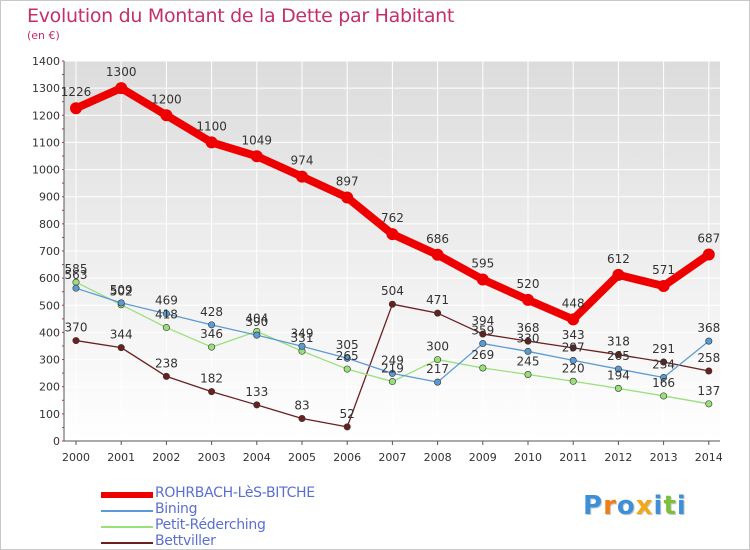 The height and width of the screenshot is (550, 750). Describe the element at coordinates (121, 72) in the screenshot. I see `data-label: 1300` at that location.